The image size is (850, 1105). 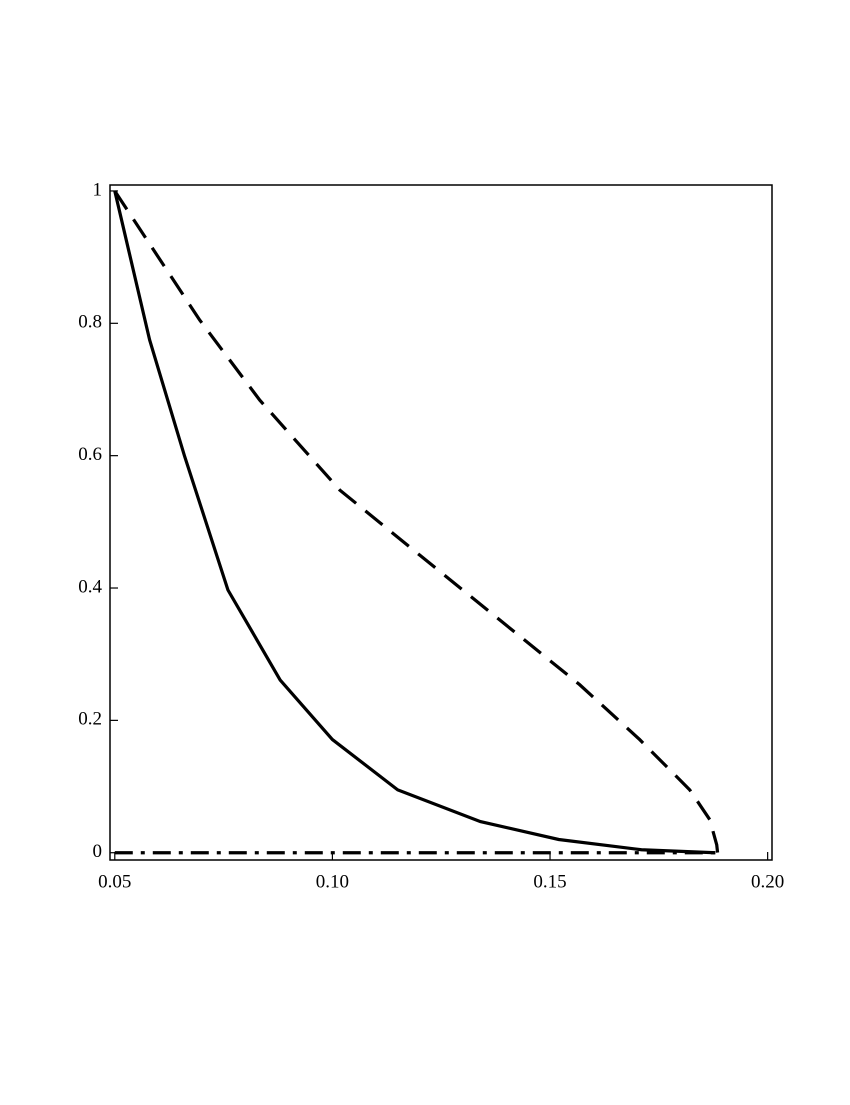 I want to click on x-tick-label: 0.15, so click(x=549, y=881).